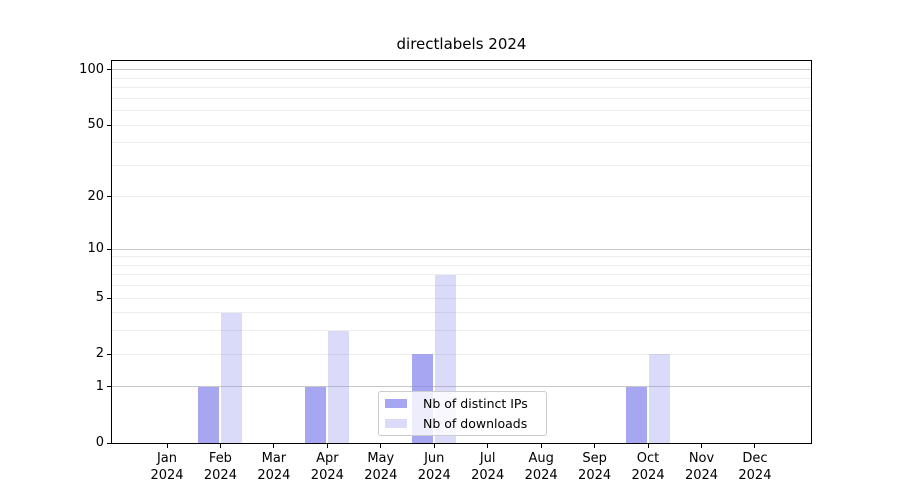 Image resolution: width=900 pixels, height=500 pixels. I want to click on x-tick-label: Sep 2024, so click(595, 467).